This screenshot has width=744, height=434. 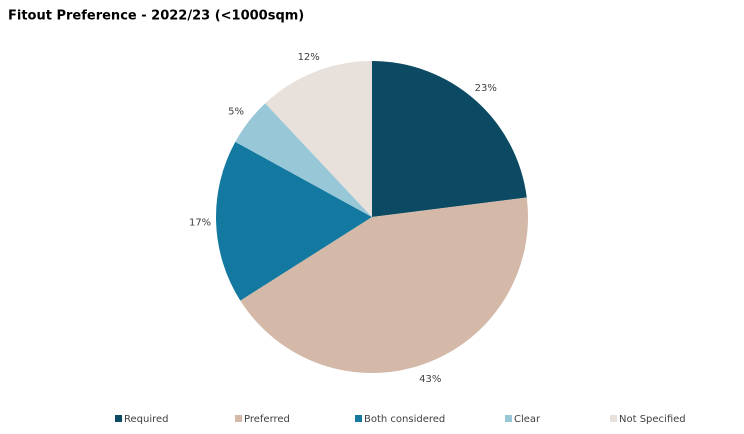 What do you see at coordinates (486, 88) in the screenshot?
I see `data-label: 23%` at bounding box center [486, 88].